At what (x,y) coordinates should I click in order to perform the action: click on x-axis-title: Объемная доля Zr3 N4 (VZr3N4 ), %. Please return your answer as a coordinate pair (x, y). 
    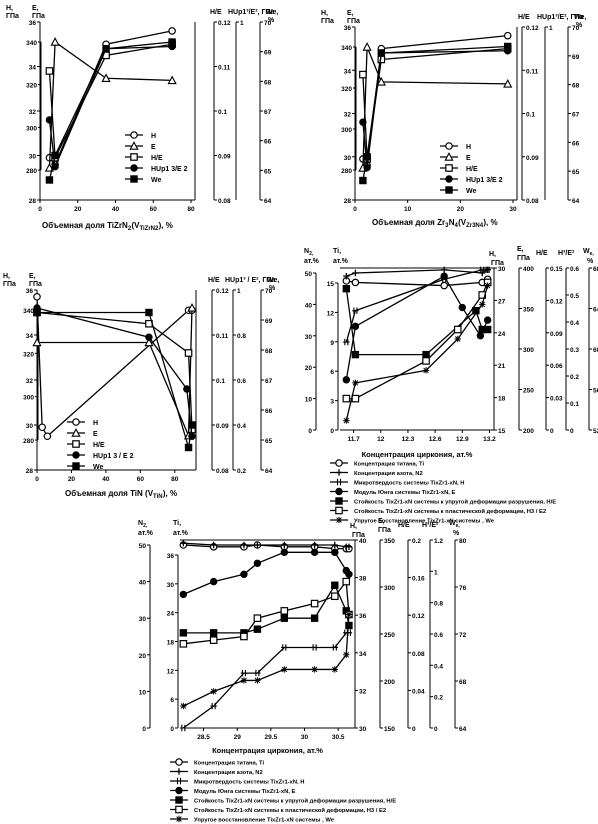
    Looking at the image, I should click on (435, 223).